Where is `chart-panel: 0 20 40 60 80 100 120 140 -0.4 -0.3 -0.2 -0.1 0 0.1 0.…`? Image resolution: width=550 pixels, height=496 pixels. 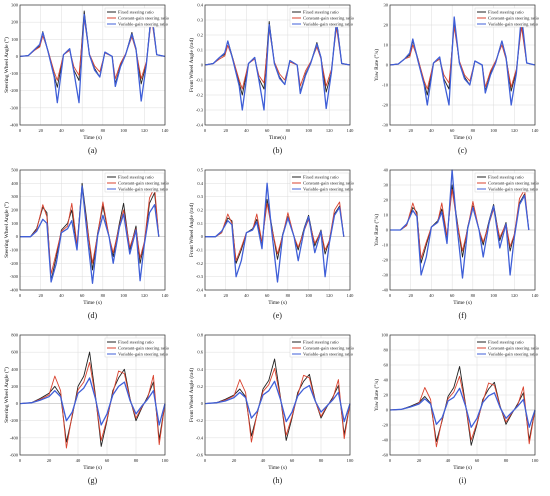
chart-panel: 0 20 40 60 80 100 120 140 -0.4 -0.3 -0.2 -0.1 0 0.1 0.… is located at coordinates (271, 244).